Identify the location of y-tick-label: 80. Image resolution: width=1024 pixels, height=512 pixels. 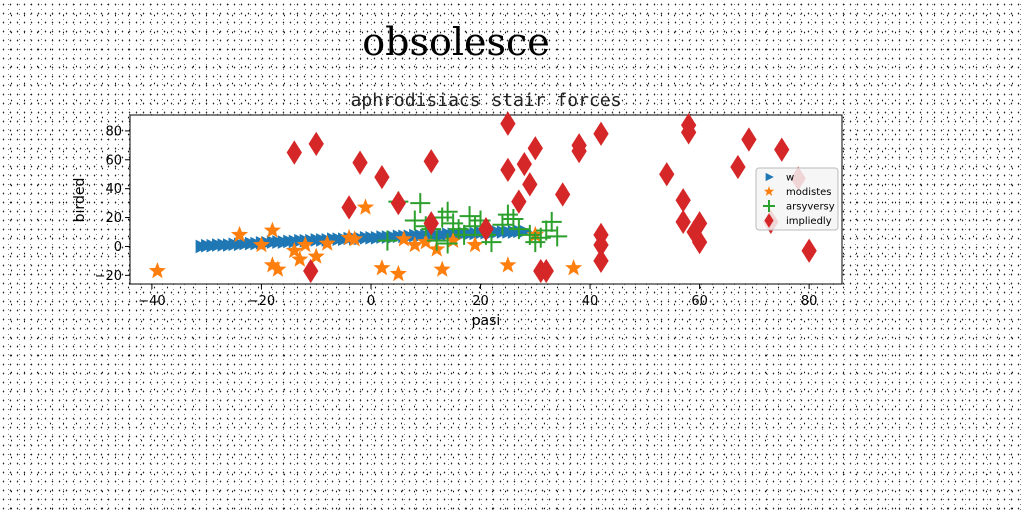
(113, 131).